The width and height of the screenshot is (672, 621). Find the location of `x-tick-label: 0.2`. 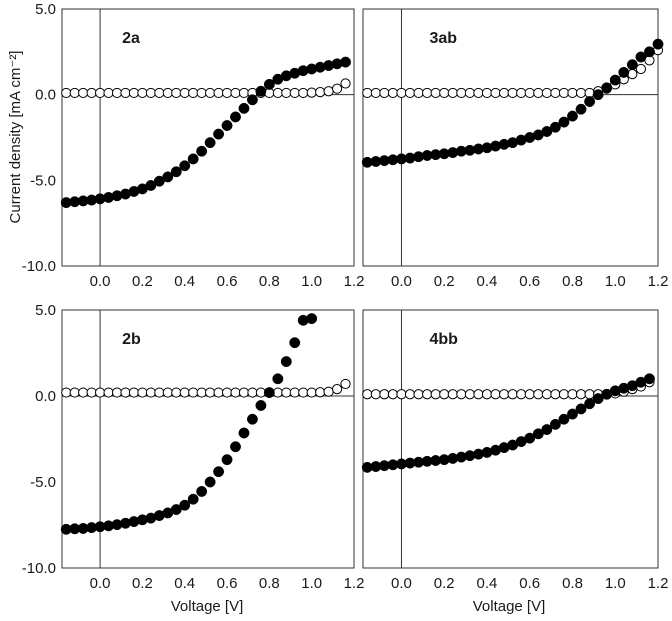

x-tick-label: 0.2 is located at coordinates (142, 583).